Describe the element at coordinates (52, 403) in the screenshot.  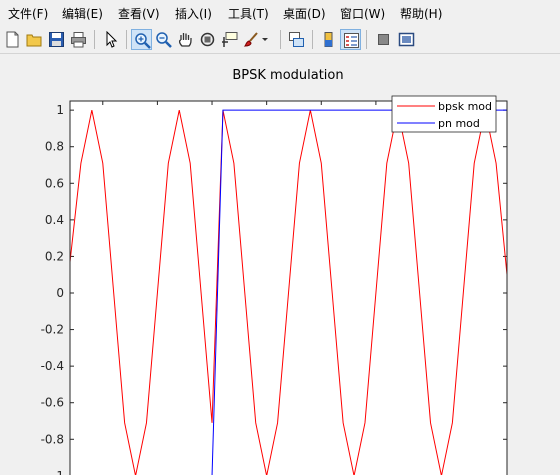
I see `y-tick-label: -0.6` at that location.